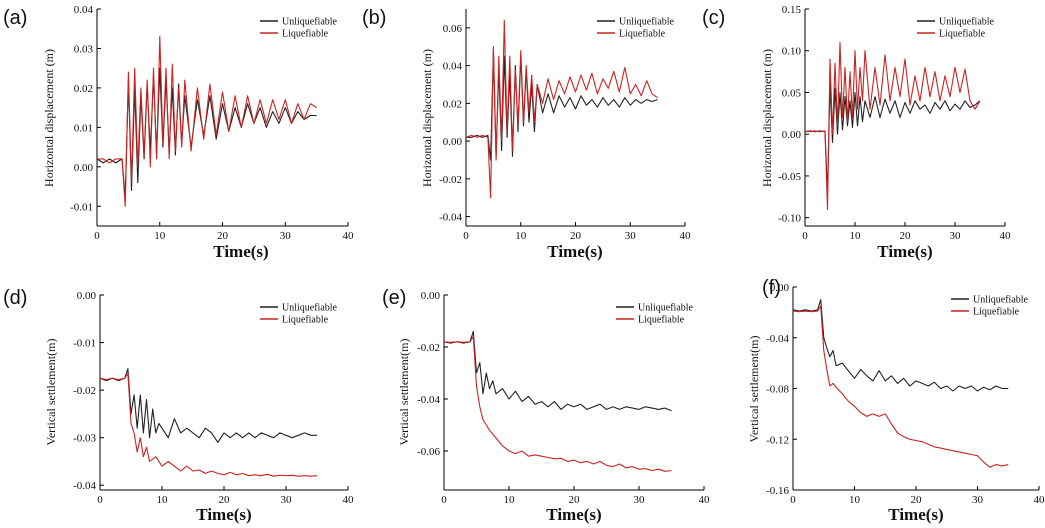 The height and width of the screenshot is (528, 1045). What do you see at coordinates (83, 128) in the screenshot?
I see `y-tick-label: 0.01` at bounding box center [83, 128].